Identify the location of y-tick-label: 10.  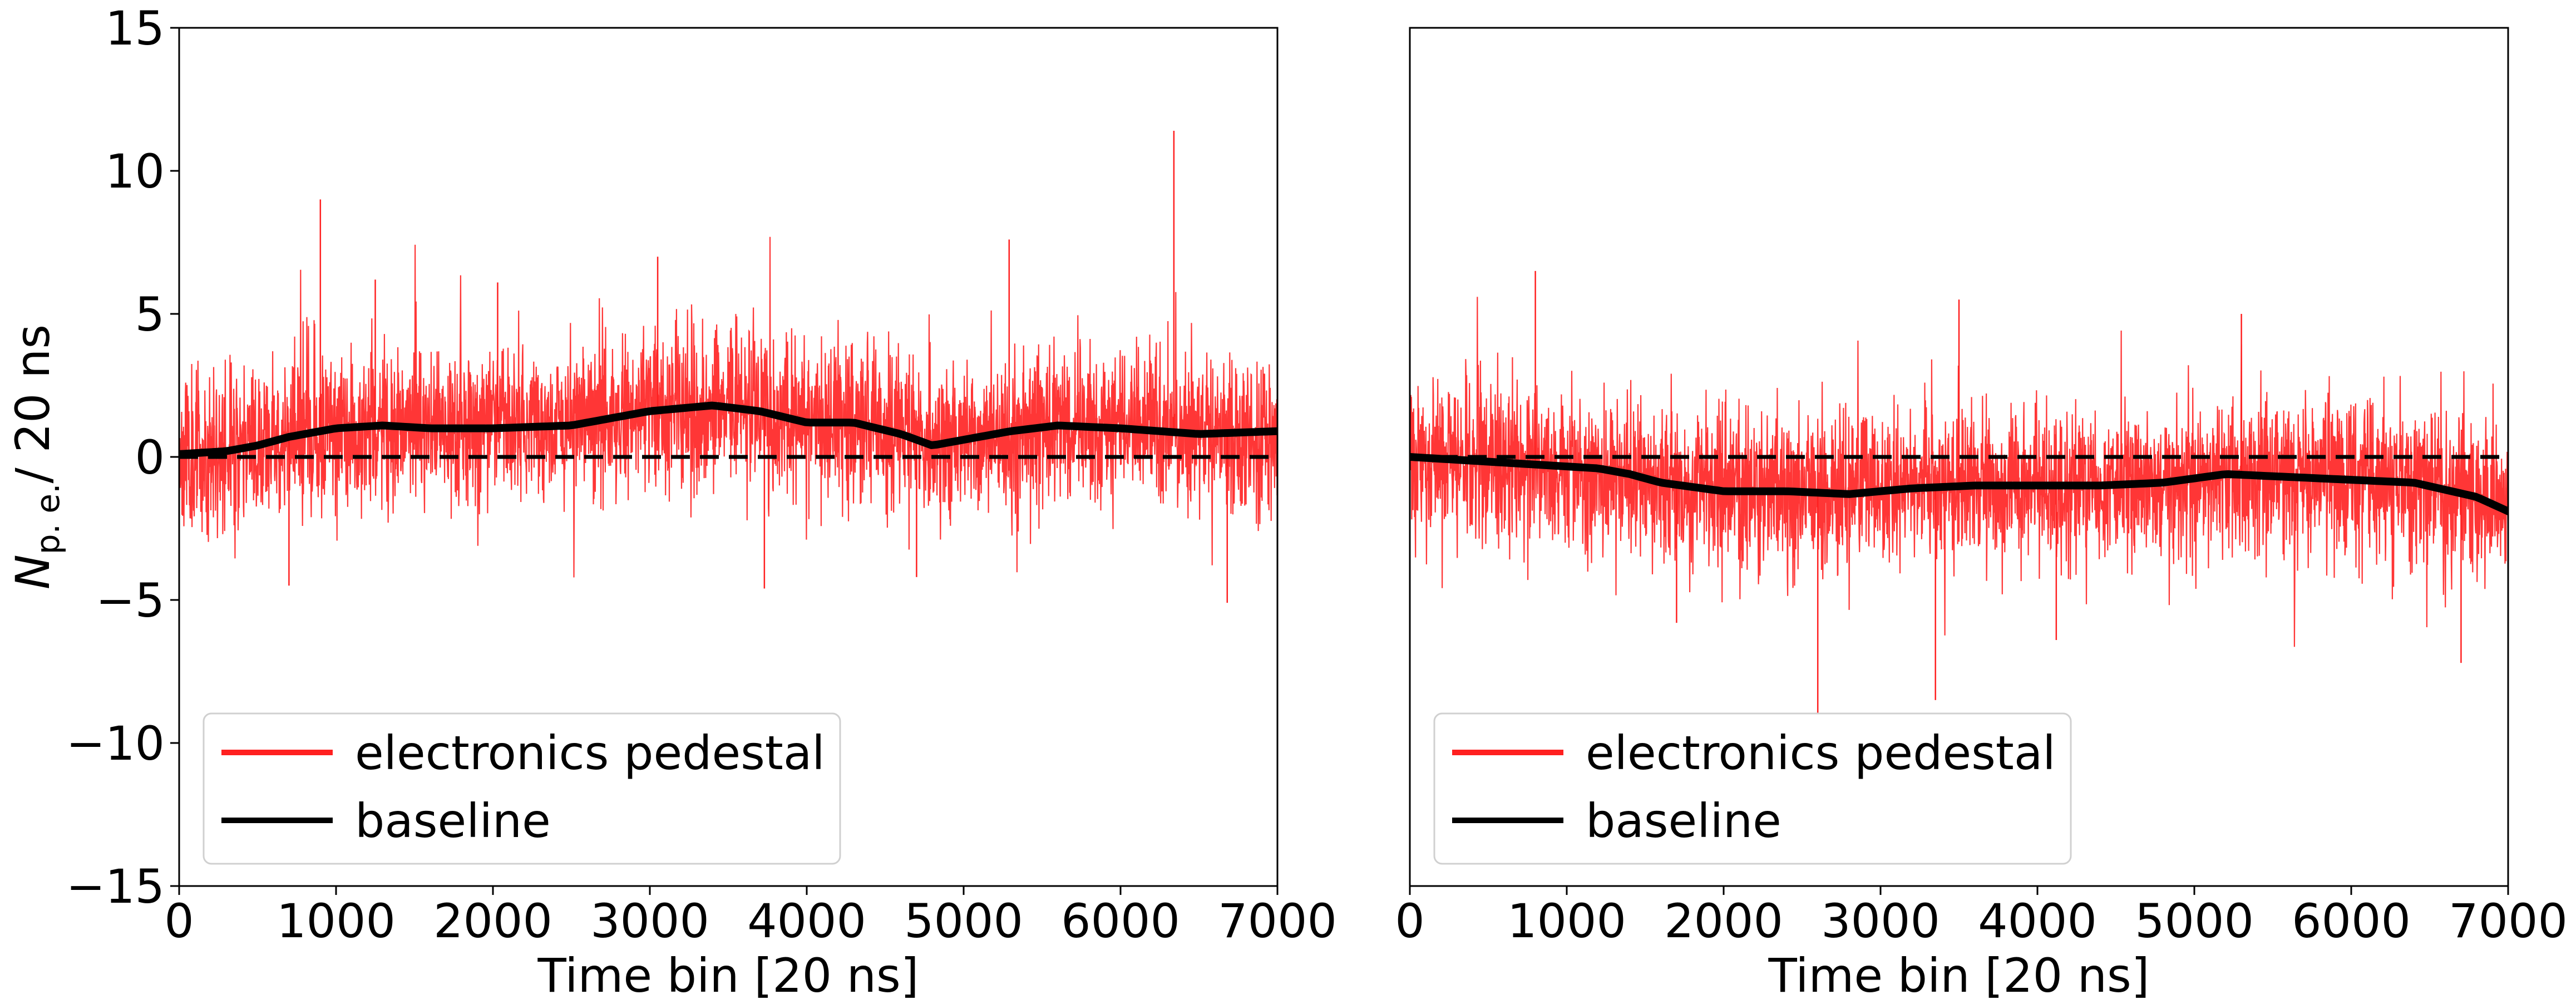
(135, 171).